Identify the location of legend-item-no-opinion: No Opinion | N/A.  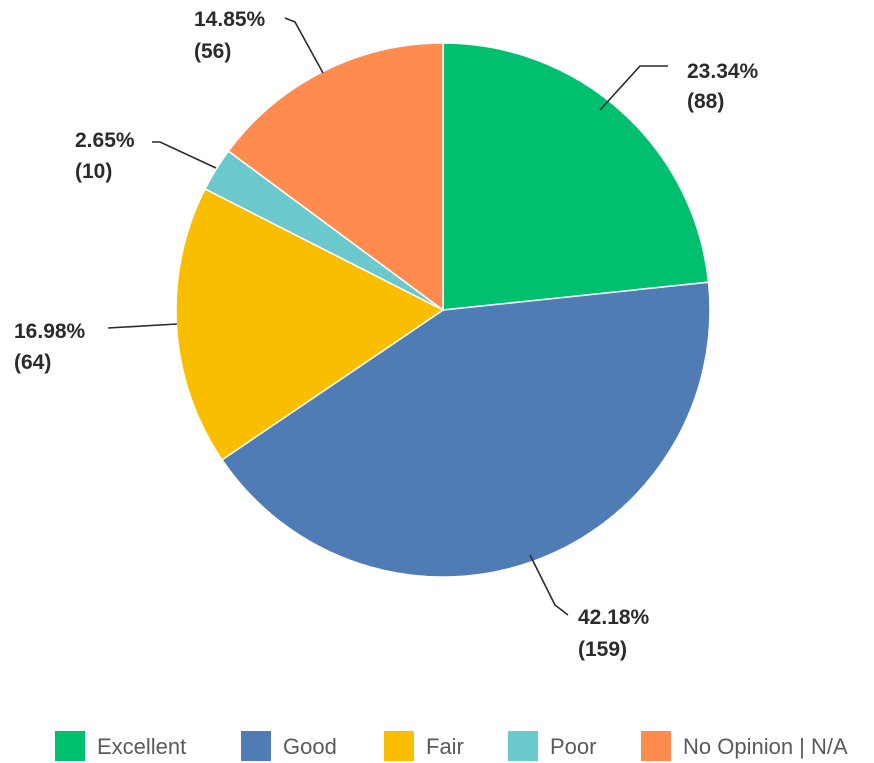
(744, 746).